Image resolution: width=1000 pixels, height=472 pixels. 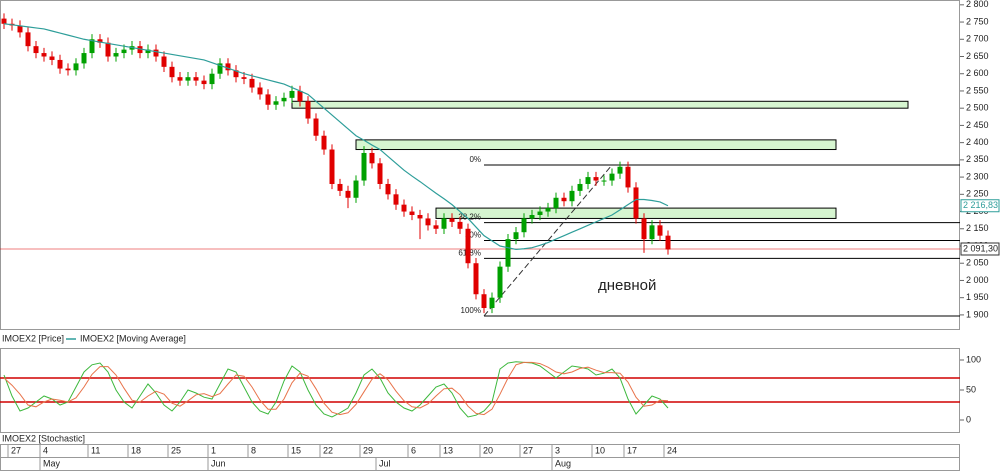 I want to click on y-tick-label: 2 450, so click(x=977, y=125).